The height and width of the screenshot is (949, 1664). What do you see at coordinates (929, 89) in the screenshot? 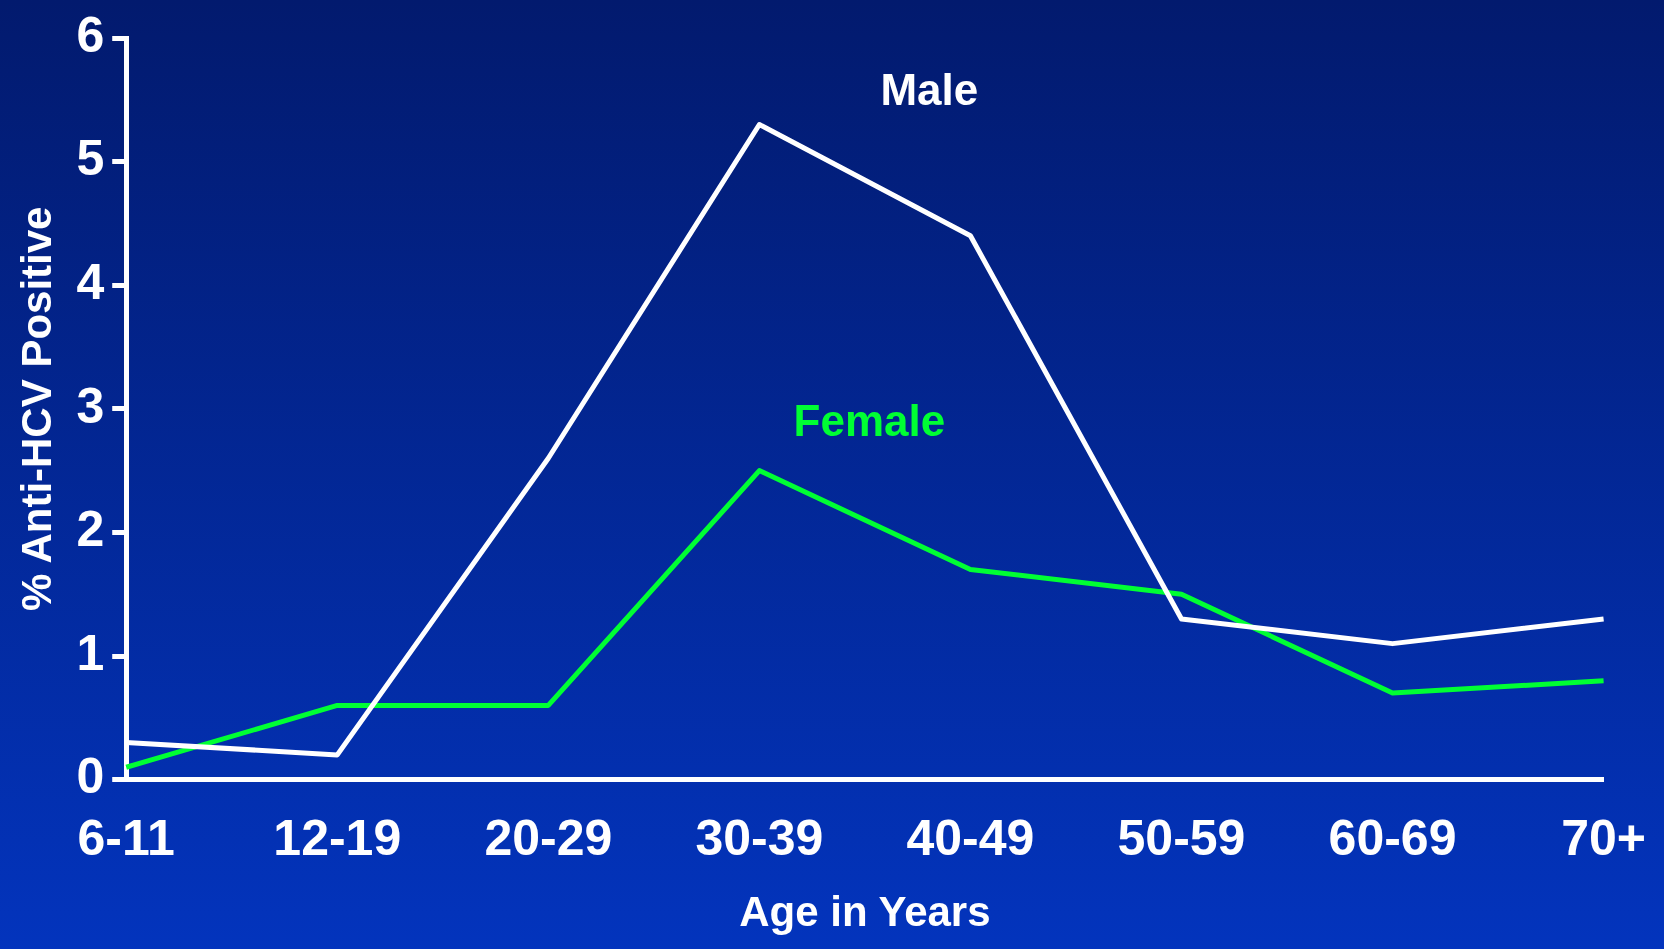
I see `series-label: Male` at bounding box center [929, 89].